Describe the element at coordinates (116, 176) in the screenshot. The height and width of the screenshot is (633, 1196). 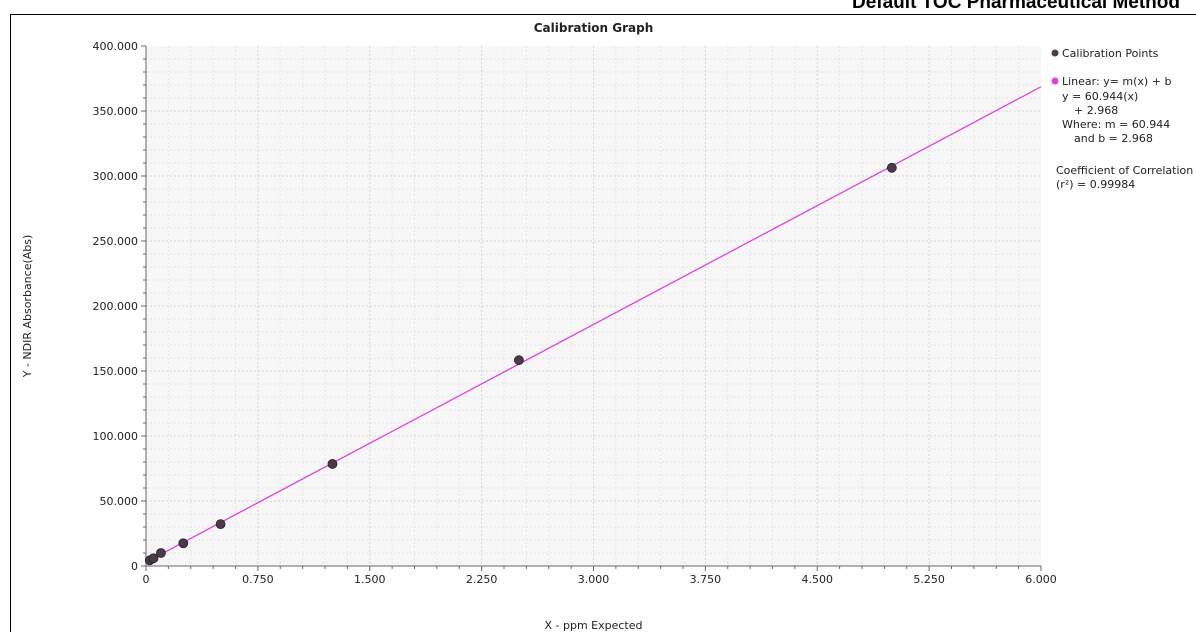
I see `y-tick-label: 300.000` at that location.